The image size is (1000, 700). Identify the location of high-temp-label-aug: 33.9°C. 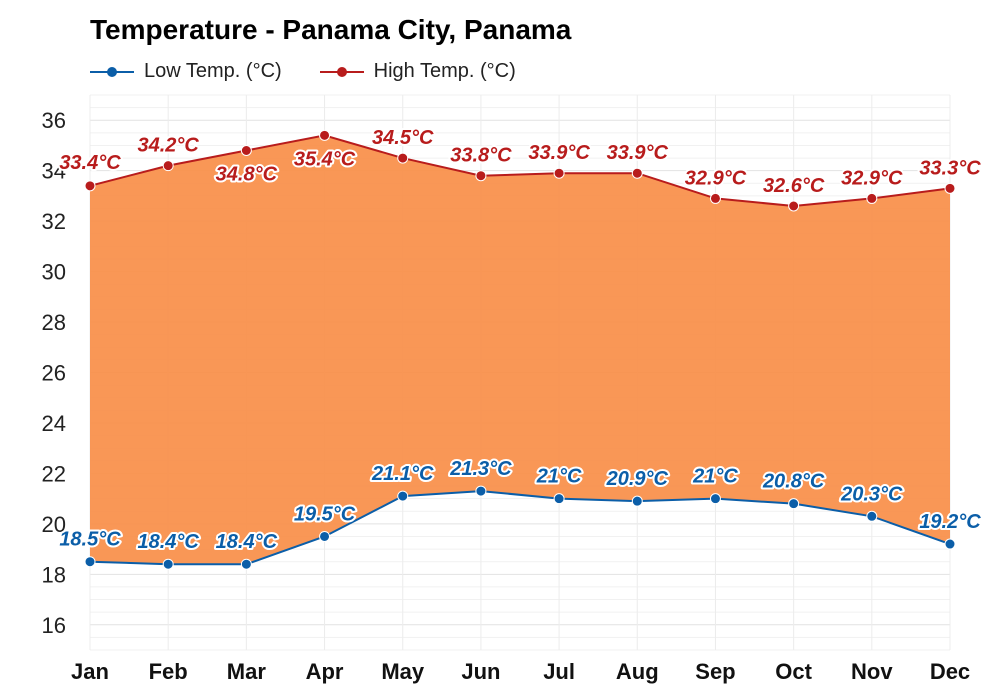
(638, 153).